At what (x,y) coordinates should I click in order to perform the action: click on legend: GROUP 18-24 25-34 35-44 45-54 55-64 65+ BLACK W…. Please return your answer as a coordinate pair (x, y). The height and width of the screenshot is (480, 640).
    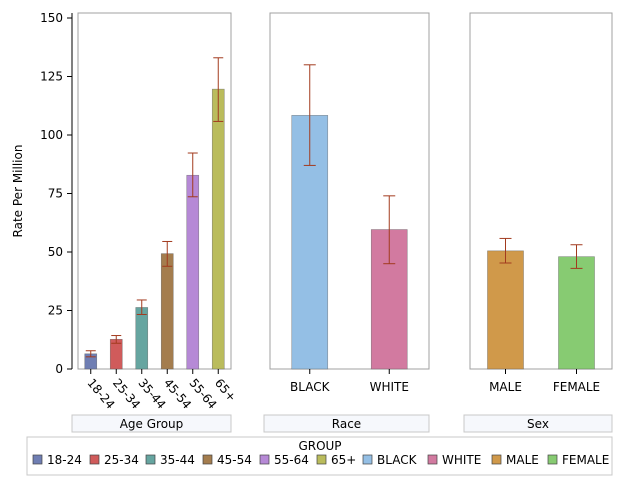
    Looking at the image, I should click on (319, 456).